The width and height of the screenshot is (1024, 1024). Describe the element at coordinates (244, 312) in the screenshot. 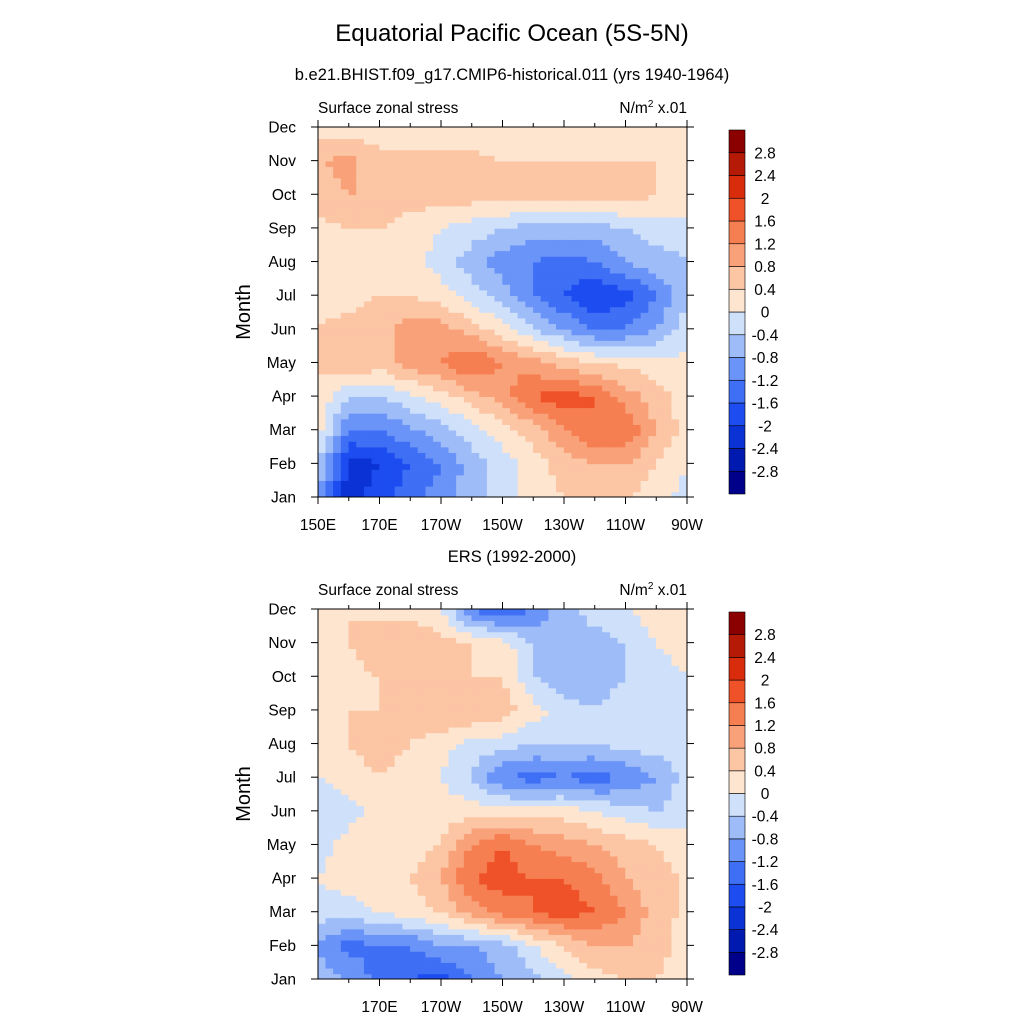

I see `y-axis-label: Month` at that location.